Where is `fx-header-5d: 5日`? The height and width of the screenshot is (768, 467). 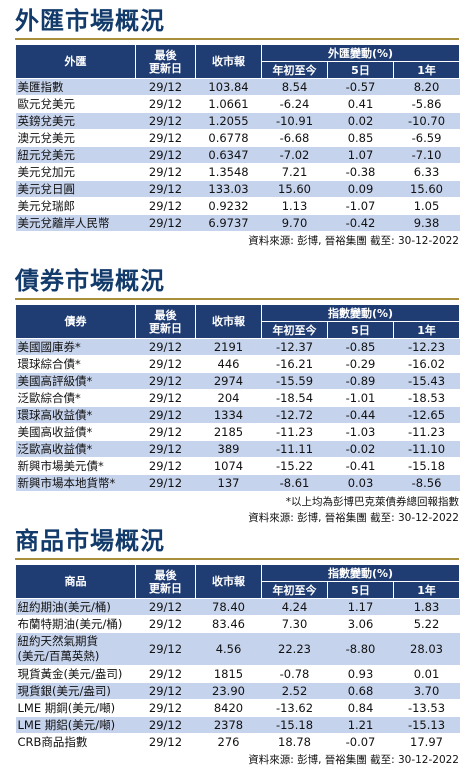
fx-header-5d: 5日 is located at coordinates (360, 70).